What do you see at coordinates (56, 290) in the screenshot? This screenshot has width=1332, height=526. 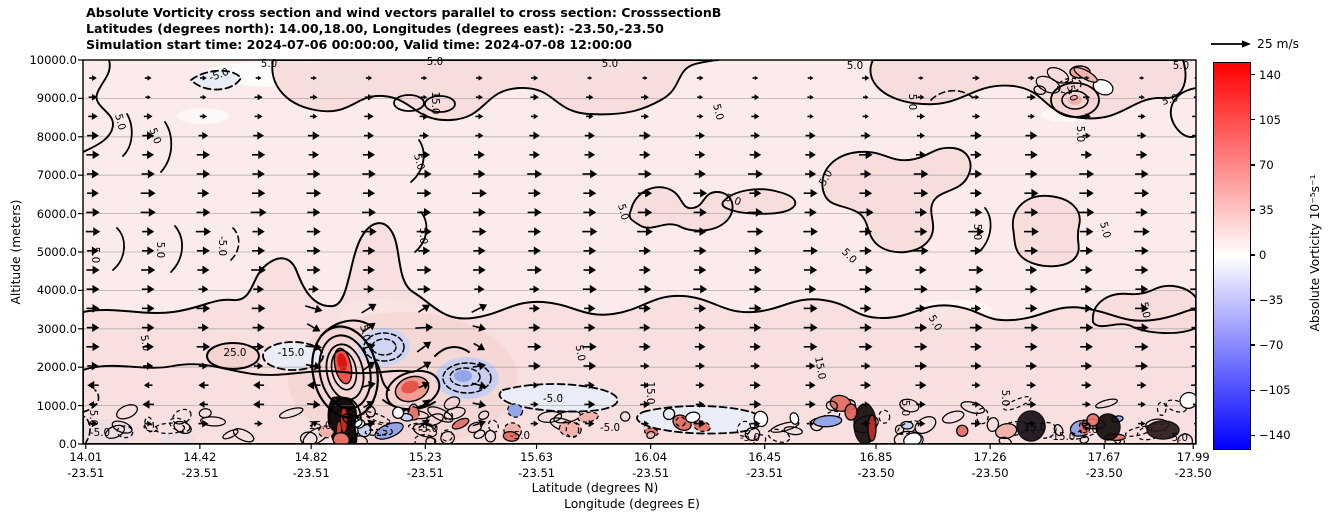 I see `y-tick-label: 4000.0` at bounding box center [56, 290].